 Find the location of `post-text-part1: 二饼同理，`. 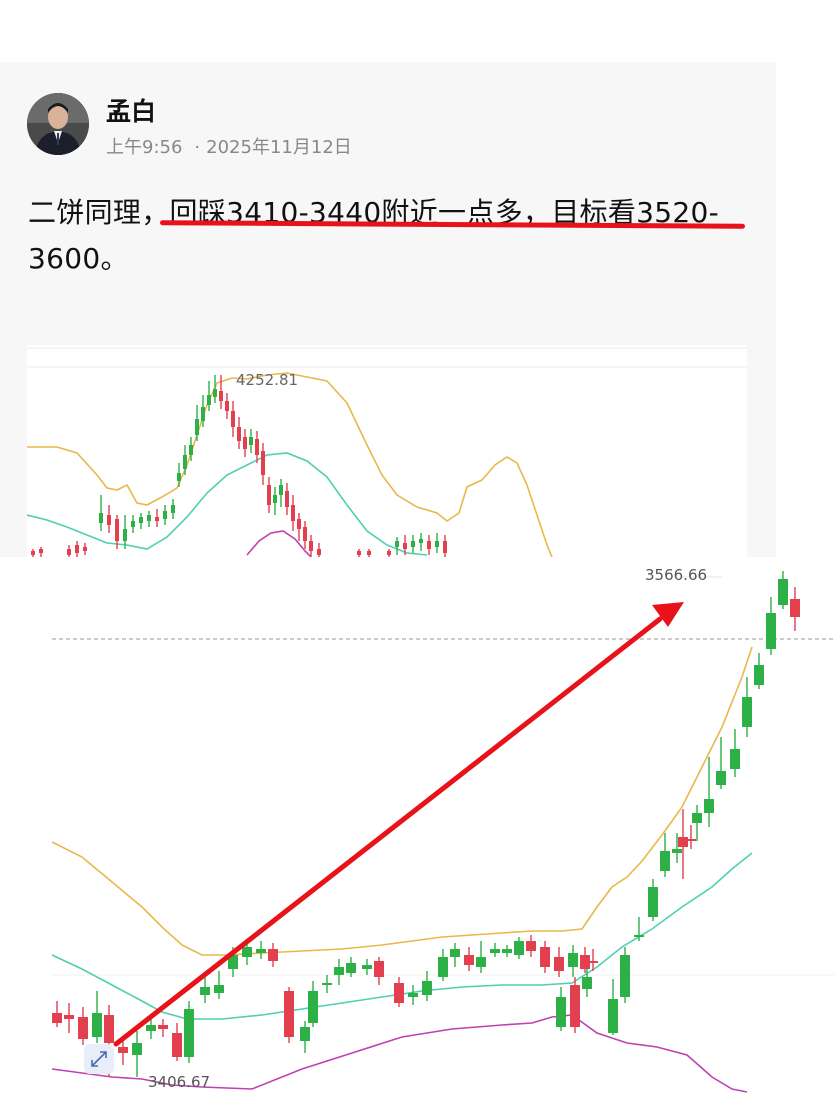

post-text-part1: 二饼同理， is located at coordinates (99, 212).